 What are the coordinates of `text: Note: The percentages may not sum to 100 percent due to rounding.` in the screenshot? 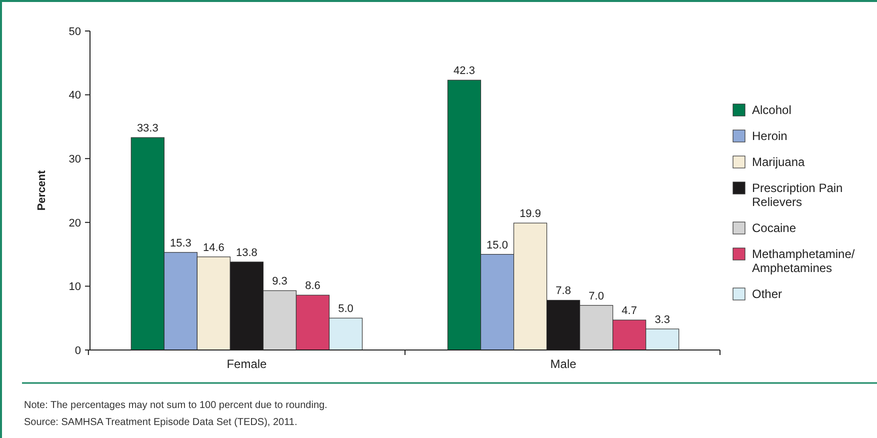 It's located at (176, 405).